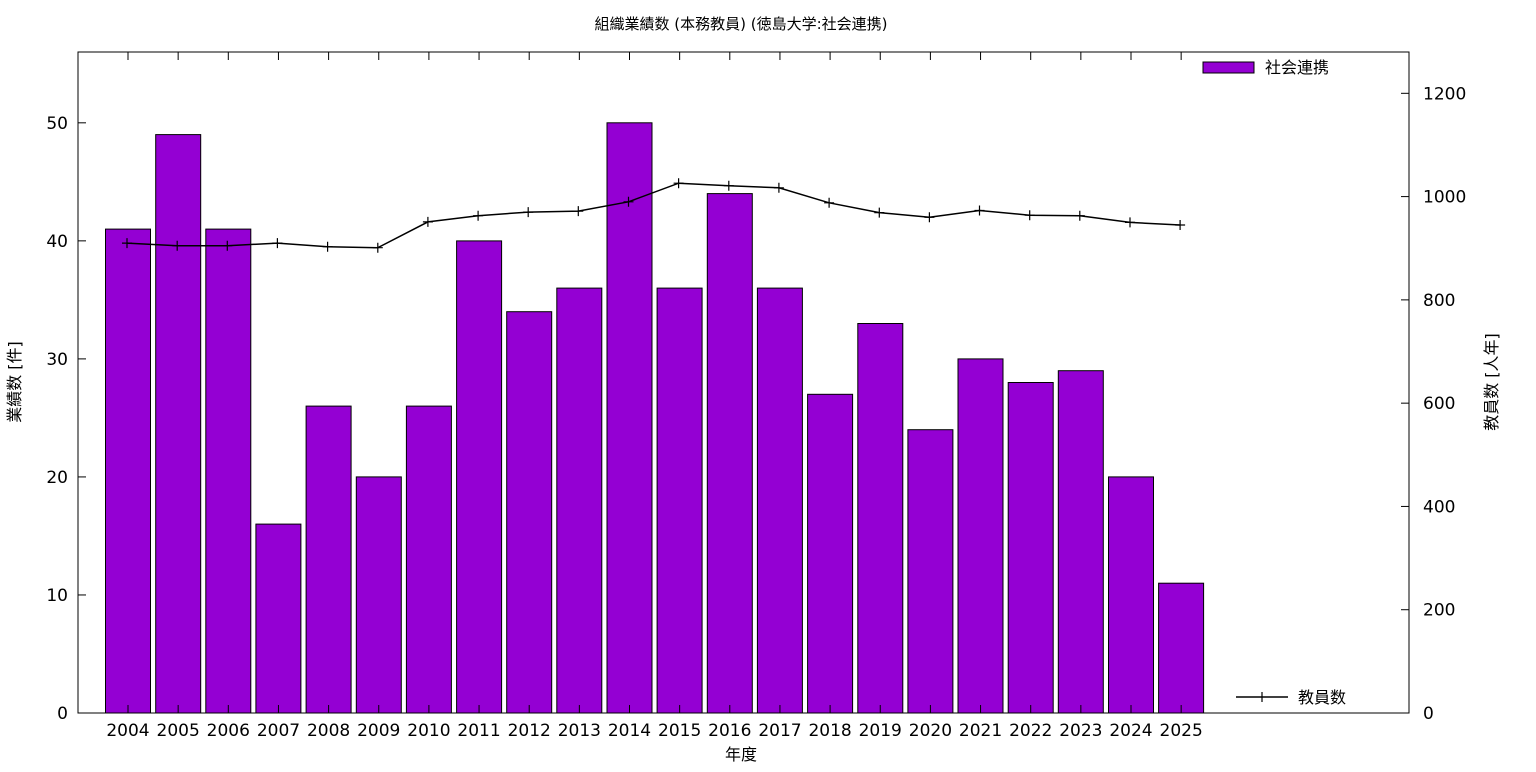 The image size is (1536, 772). I want to click on line-point-2024, so click(1130, 222).